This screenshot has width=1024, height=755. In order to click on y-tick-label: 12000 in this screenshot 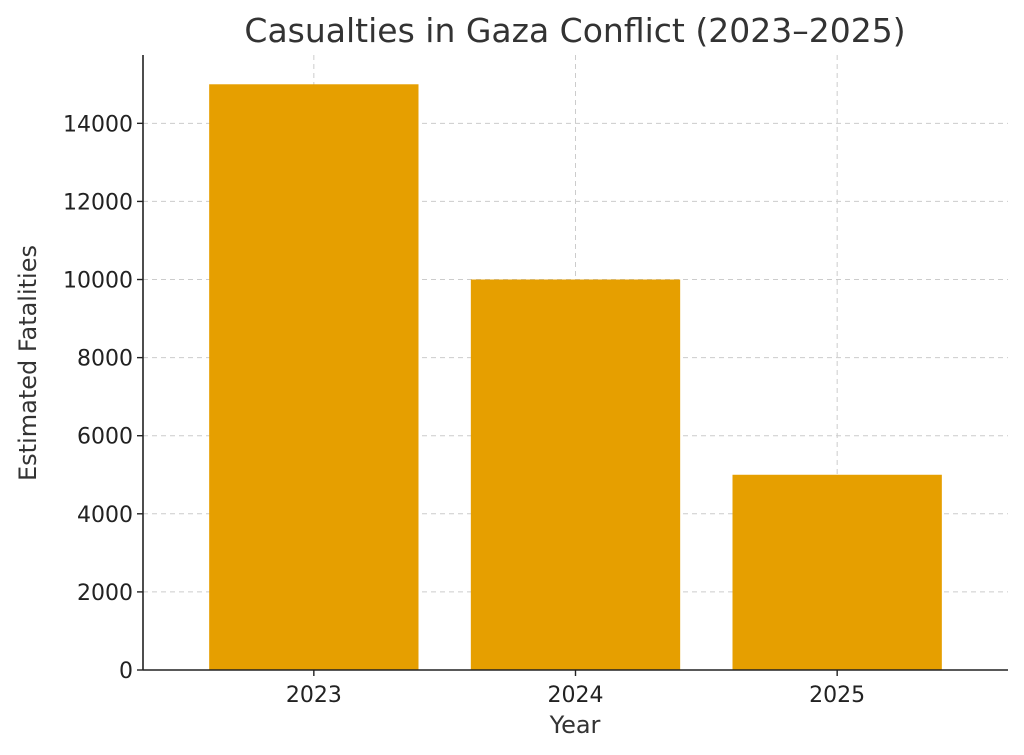, I will do `click(98, 202)`.